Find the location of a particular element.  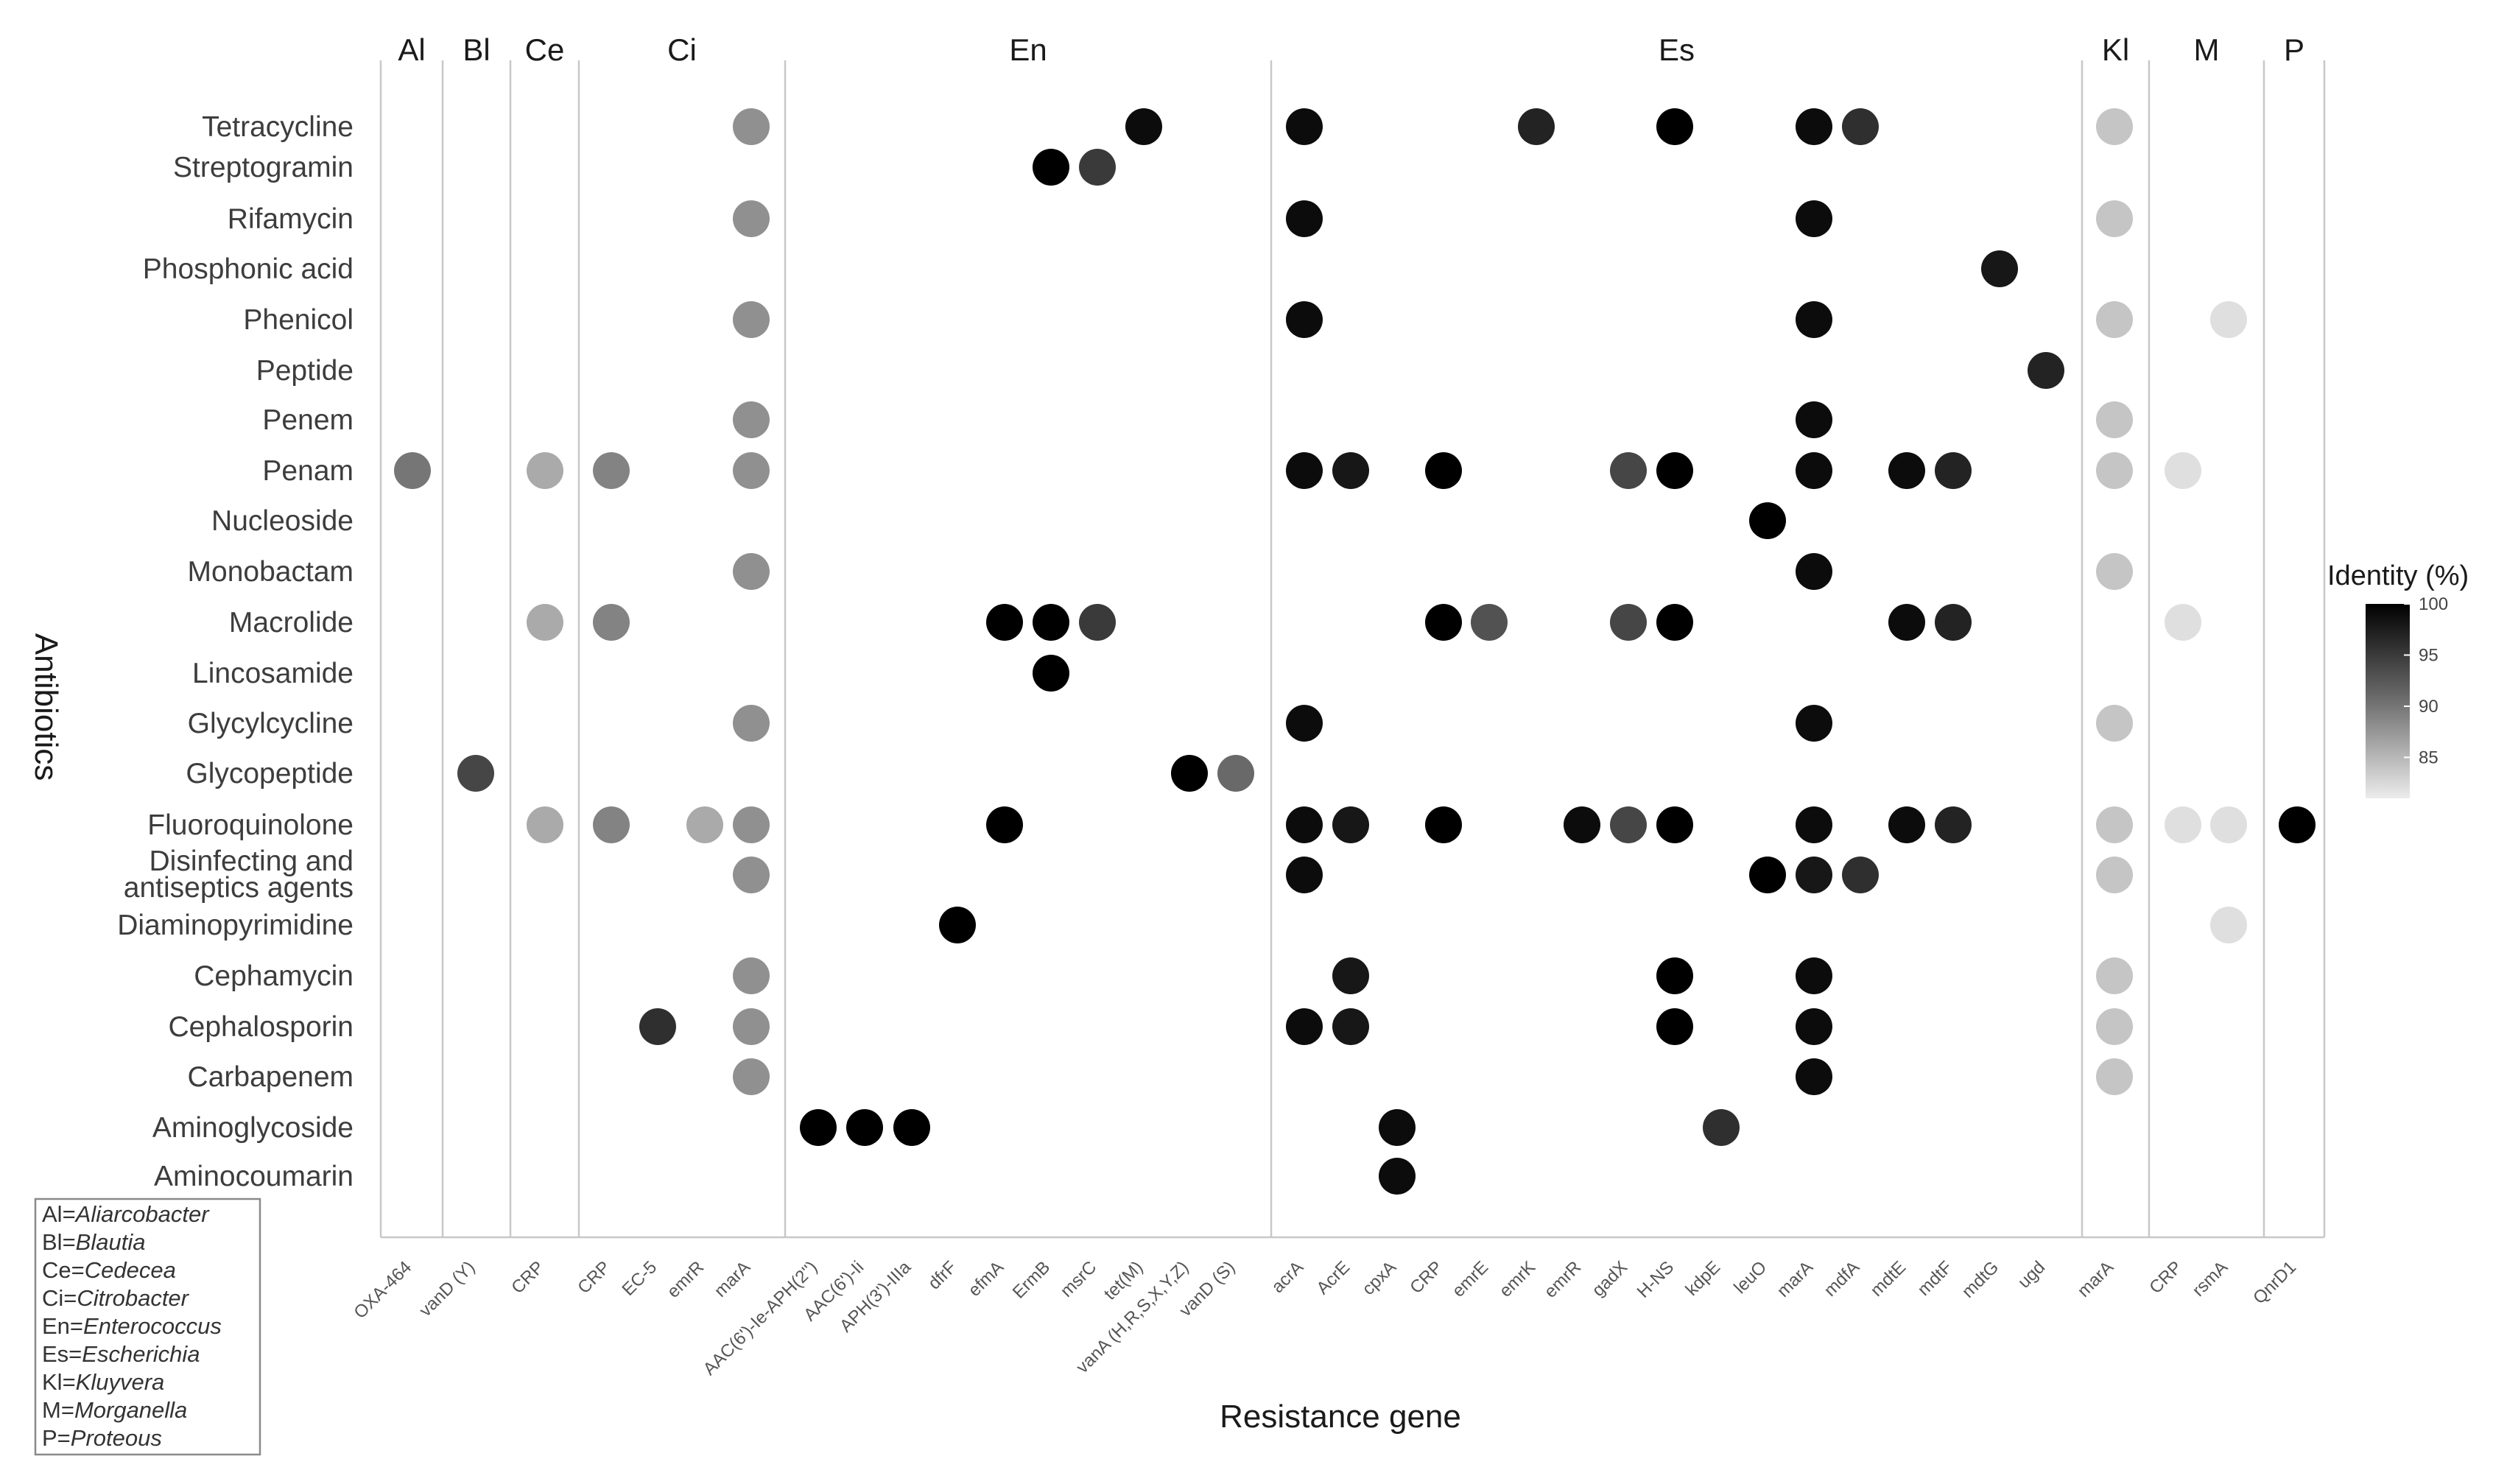

point-ci-mara-penam is located at coordinates (752, 471).